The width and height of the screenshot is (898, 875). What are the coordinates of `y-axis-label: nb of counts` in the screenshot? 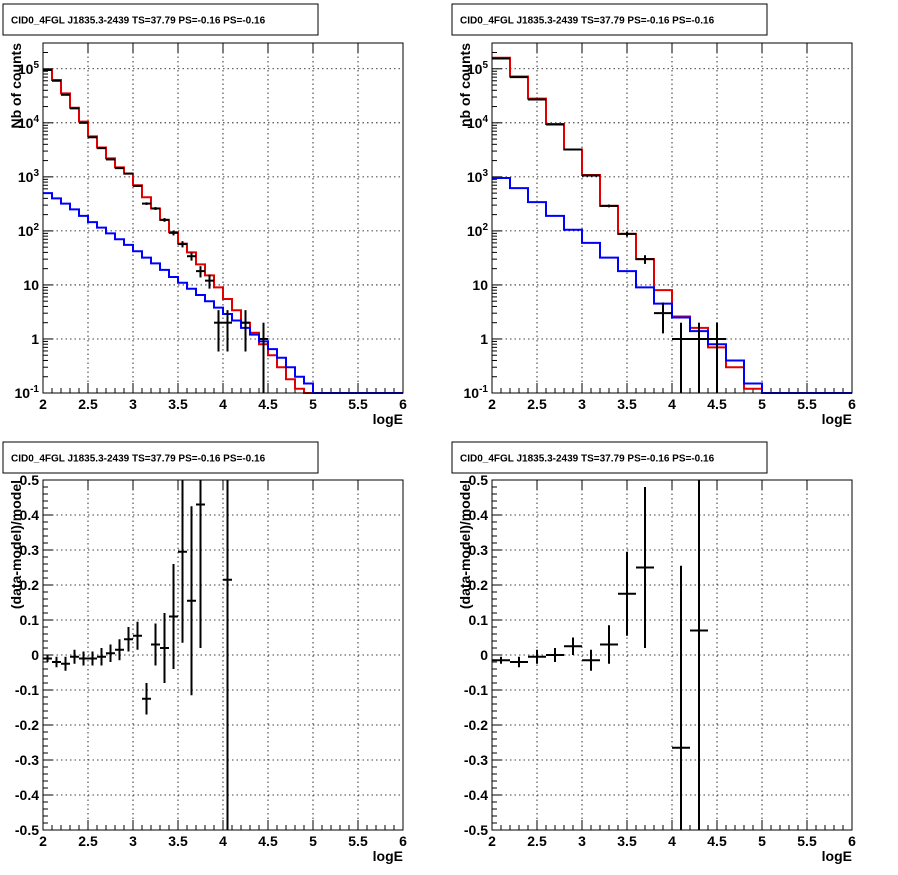 It's located at (465, 85).